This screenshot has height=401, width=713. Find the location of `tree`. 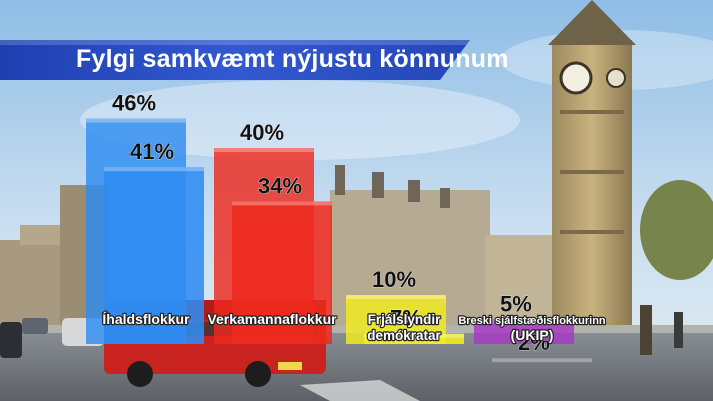

tree is located at coordinates (676, 230).